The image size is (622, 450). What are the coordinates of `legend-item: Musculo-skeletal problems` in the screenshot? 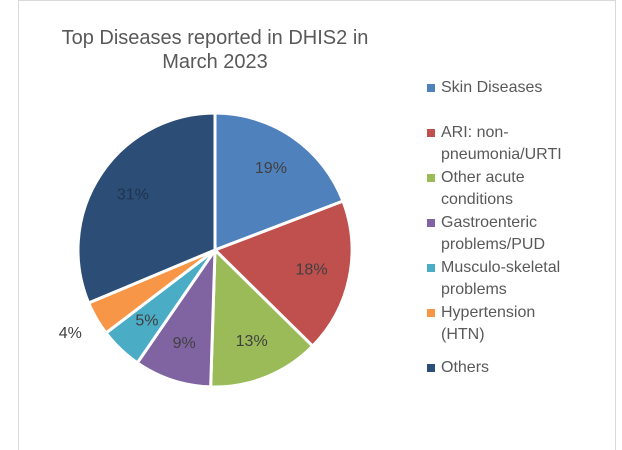 It's located at (502, 279).